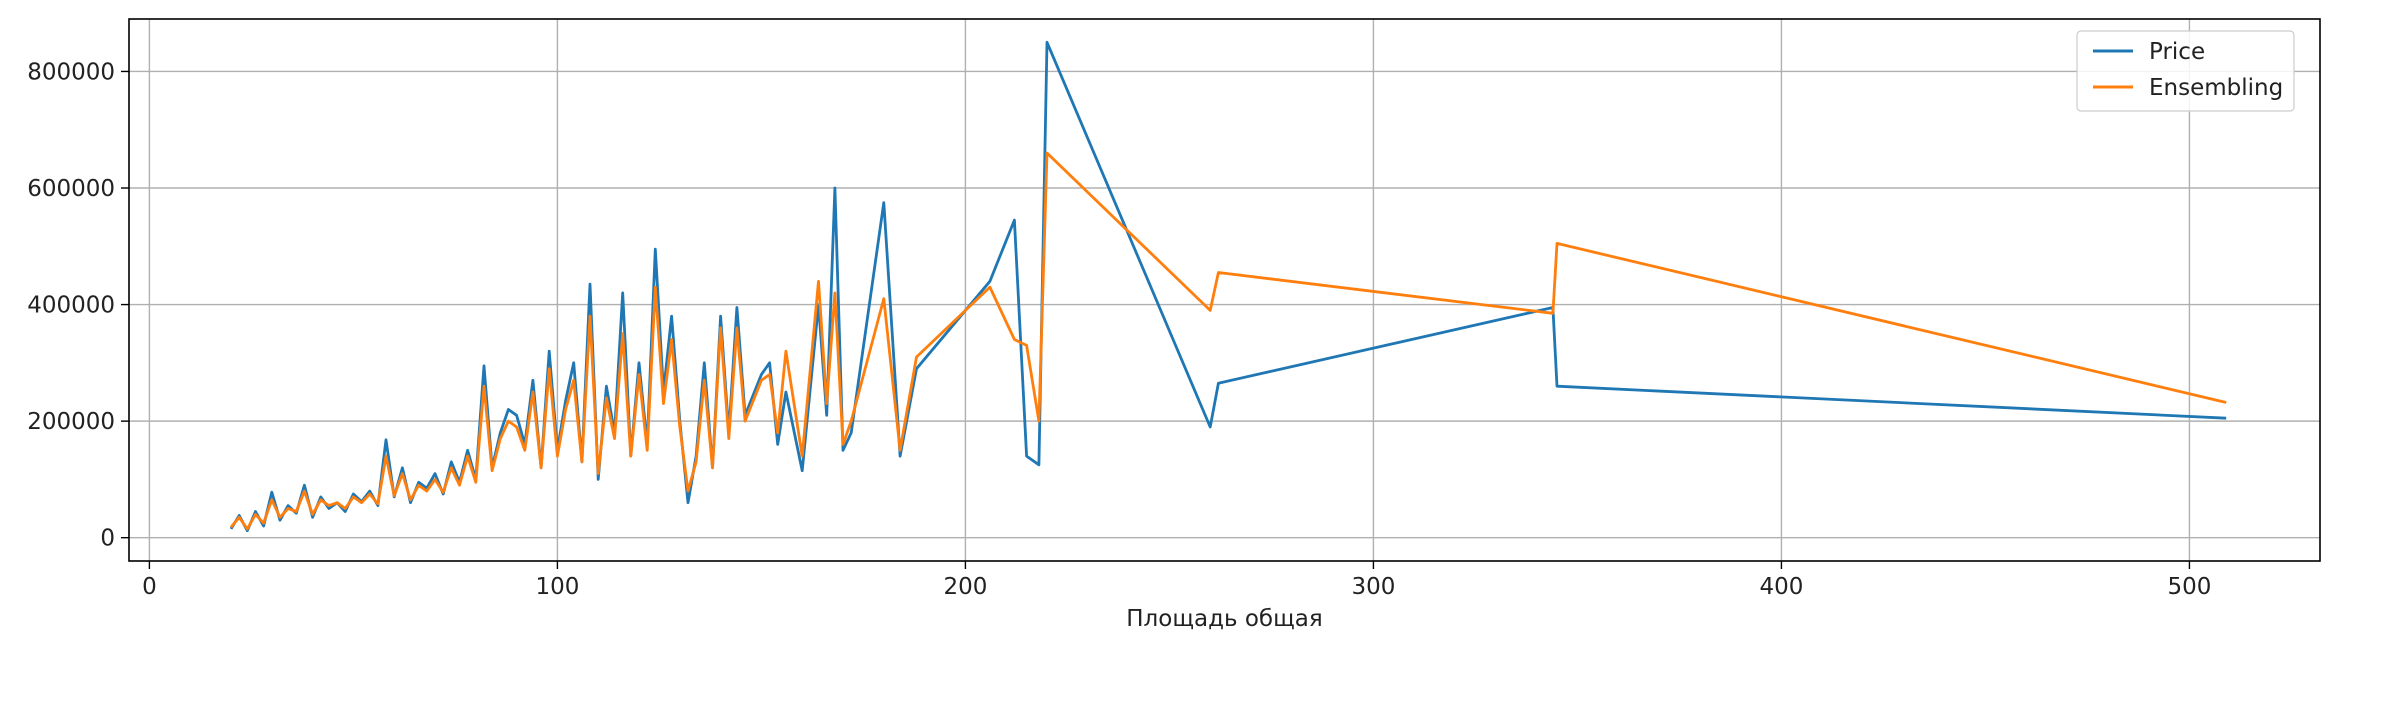 Image resolution: width=2407 pixels, height=702 pixels. Describe the element at coordinates (71, 306) in the screenshot. I see `y-tick-label: 400000` at that location.